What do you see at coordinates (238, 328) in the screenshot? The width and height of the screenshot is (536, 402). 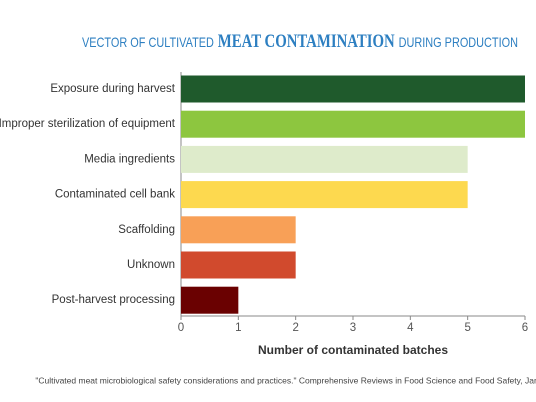 I see `x-tick-label: 1` at bounding box center [238, 328].